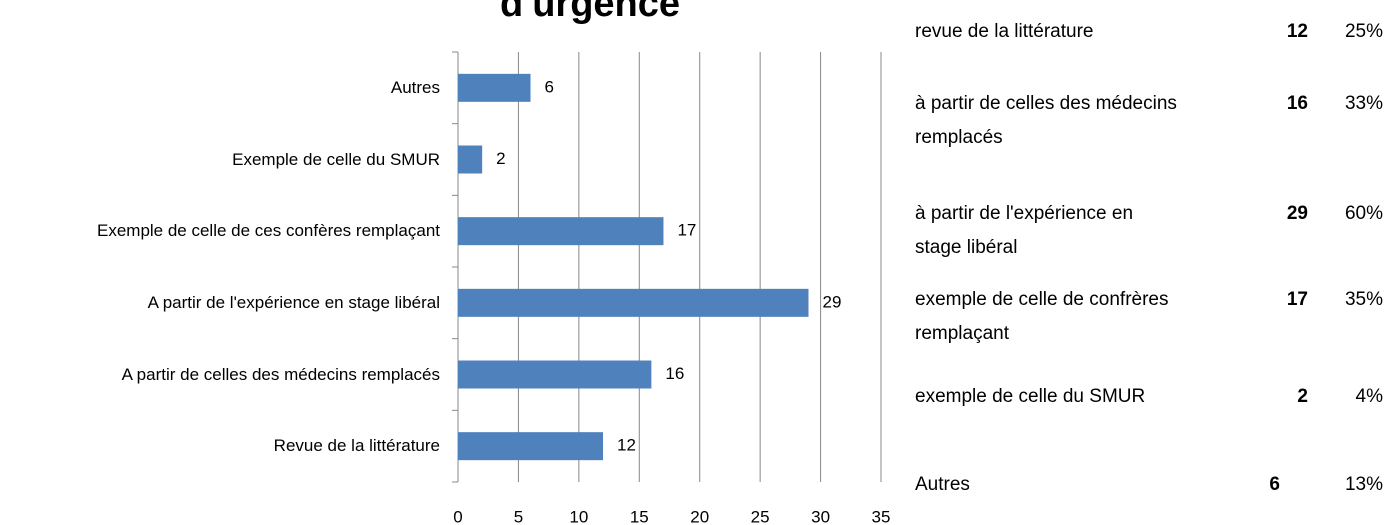 This screenshot has height=525, width=1386. Describe the element at coordinates (760, 516) in the screenshot. I see `x-tick-label: 25` at that location.